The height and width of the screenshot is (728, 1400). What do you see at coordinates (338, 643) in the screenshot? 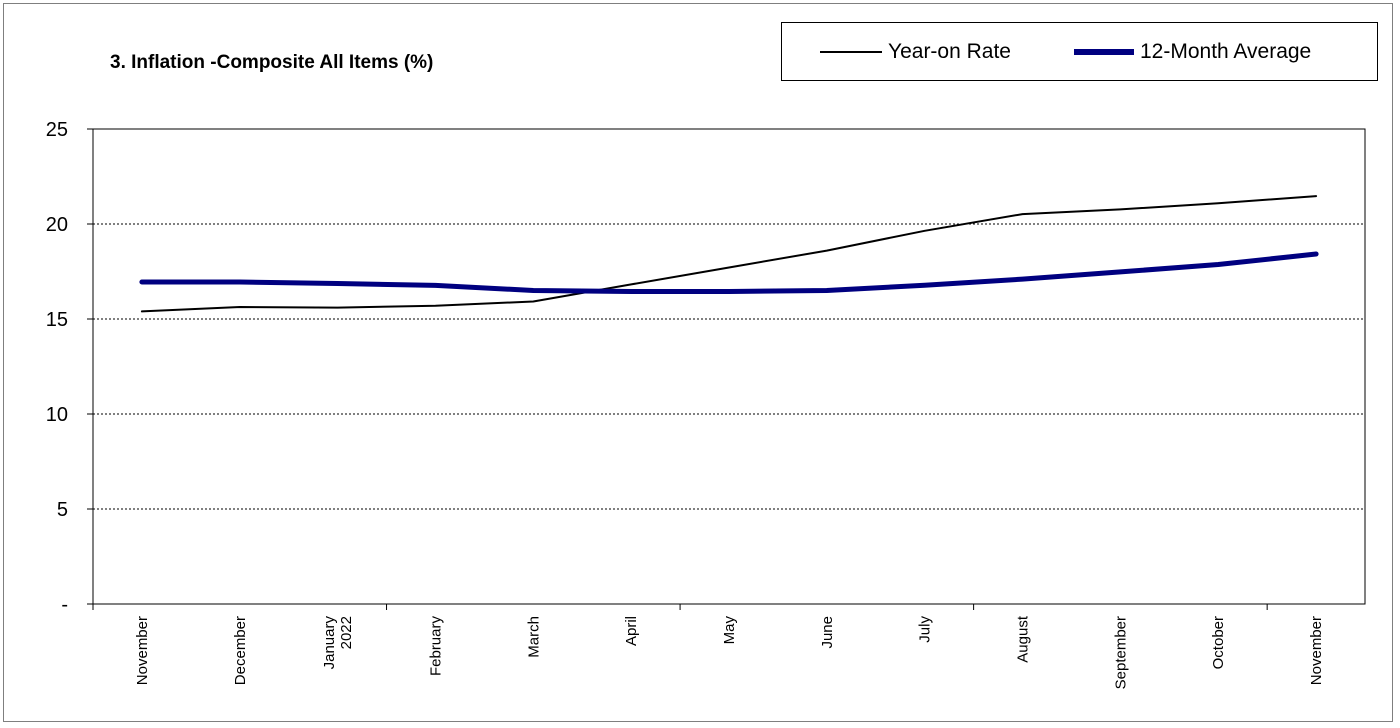
I see `x-tick-label-2: January2022` at bounding box center [338, 643].